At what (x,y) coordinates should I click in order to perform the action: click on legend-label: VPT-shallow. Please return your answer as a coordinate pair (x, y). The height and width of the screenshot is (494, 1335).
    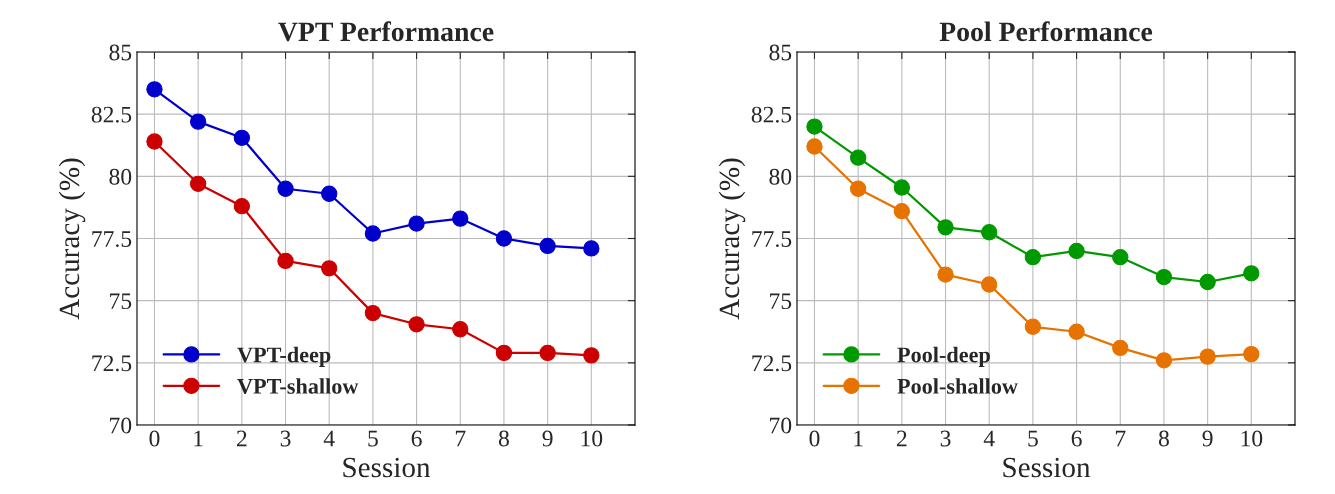
    Looking at the image, I should click on (298, 386).